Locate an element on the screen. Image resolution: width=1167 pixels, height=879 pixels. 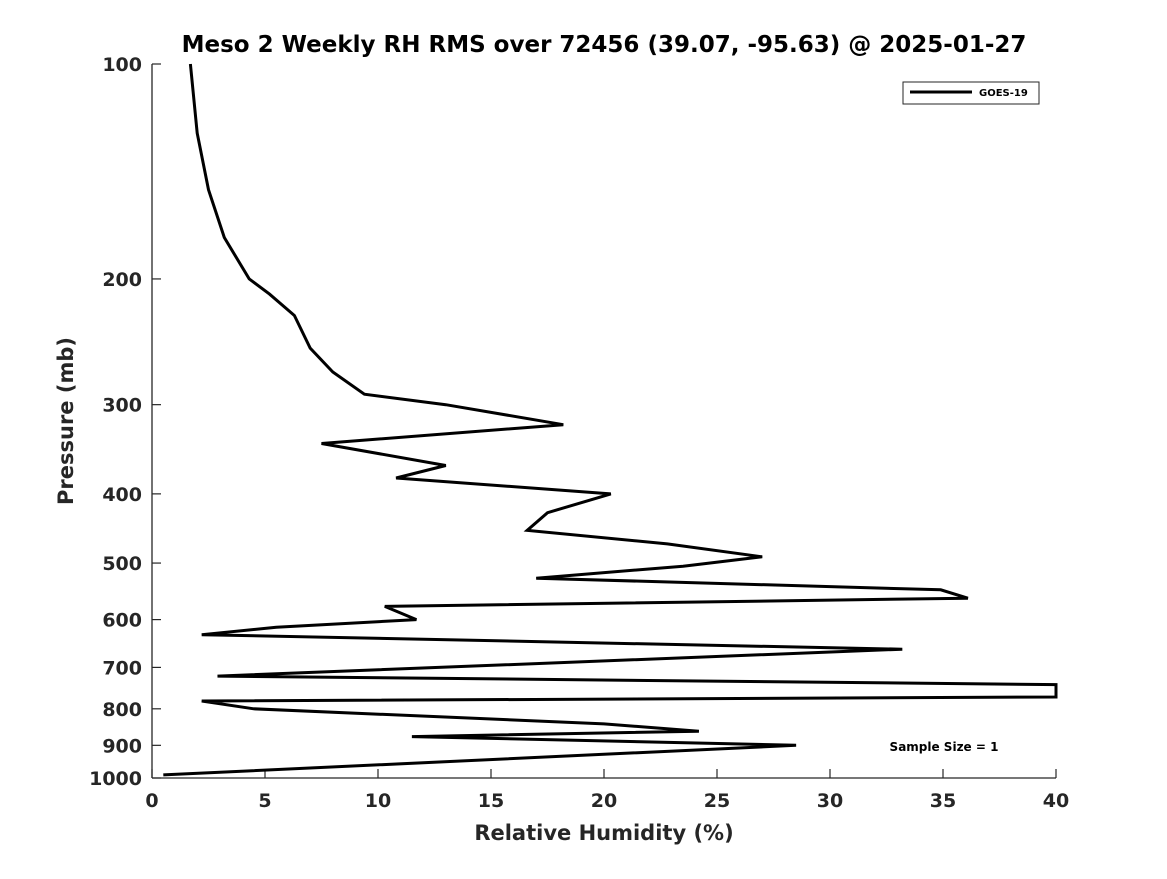
x-tick-label: 5 is located at coordinates (264, 801).